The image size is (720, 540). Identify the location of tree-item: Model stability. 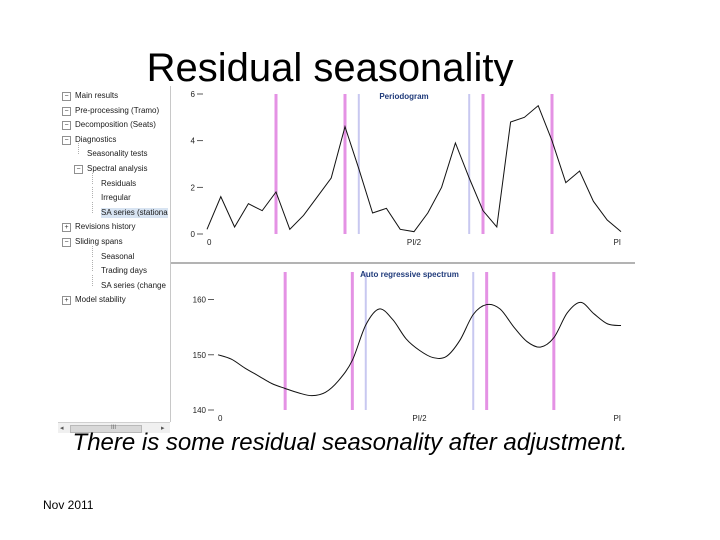
(100, 300).